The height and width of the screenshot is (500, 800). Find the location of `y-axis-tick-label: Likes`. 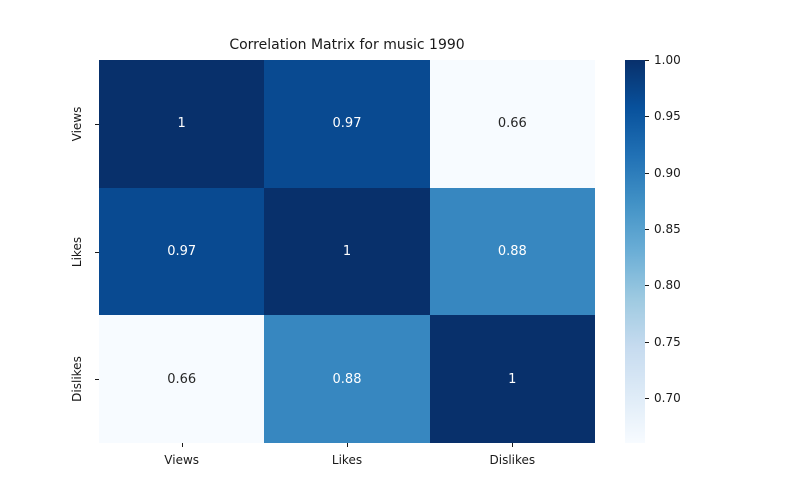

y-axis-tick-label: Likes is located at coordinates (77, 251).